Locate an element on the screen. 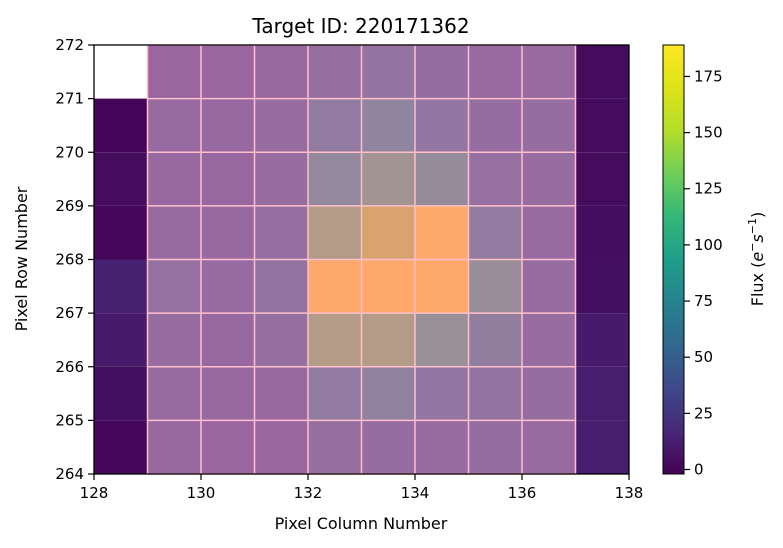  colorbar-label: Flux (e−s−1) is located at coordinates (756, 259).